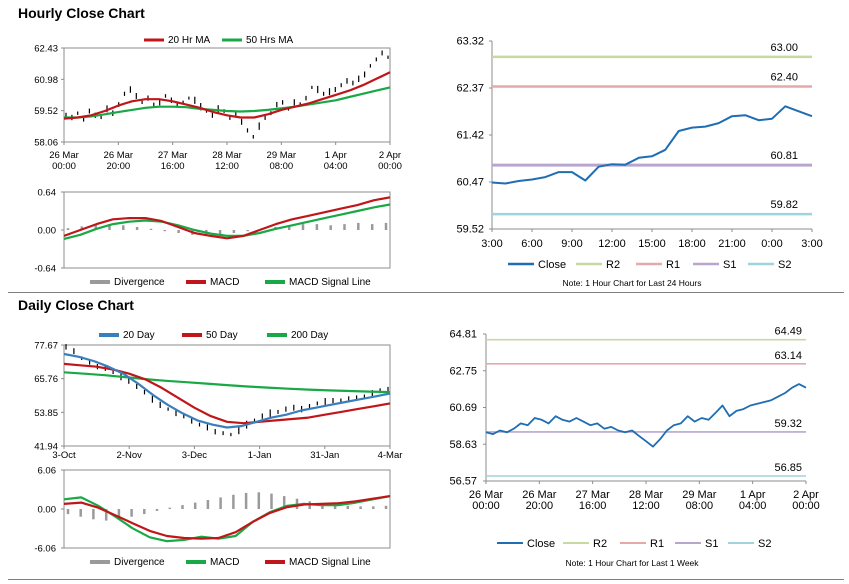 Image resolution: width=849 pixels, height=584 pixels. I want to click on daily-macd-signal-line, so click(227, 517).